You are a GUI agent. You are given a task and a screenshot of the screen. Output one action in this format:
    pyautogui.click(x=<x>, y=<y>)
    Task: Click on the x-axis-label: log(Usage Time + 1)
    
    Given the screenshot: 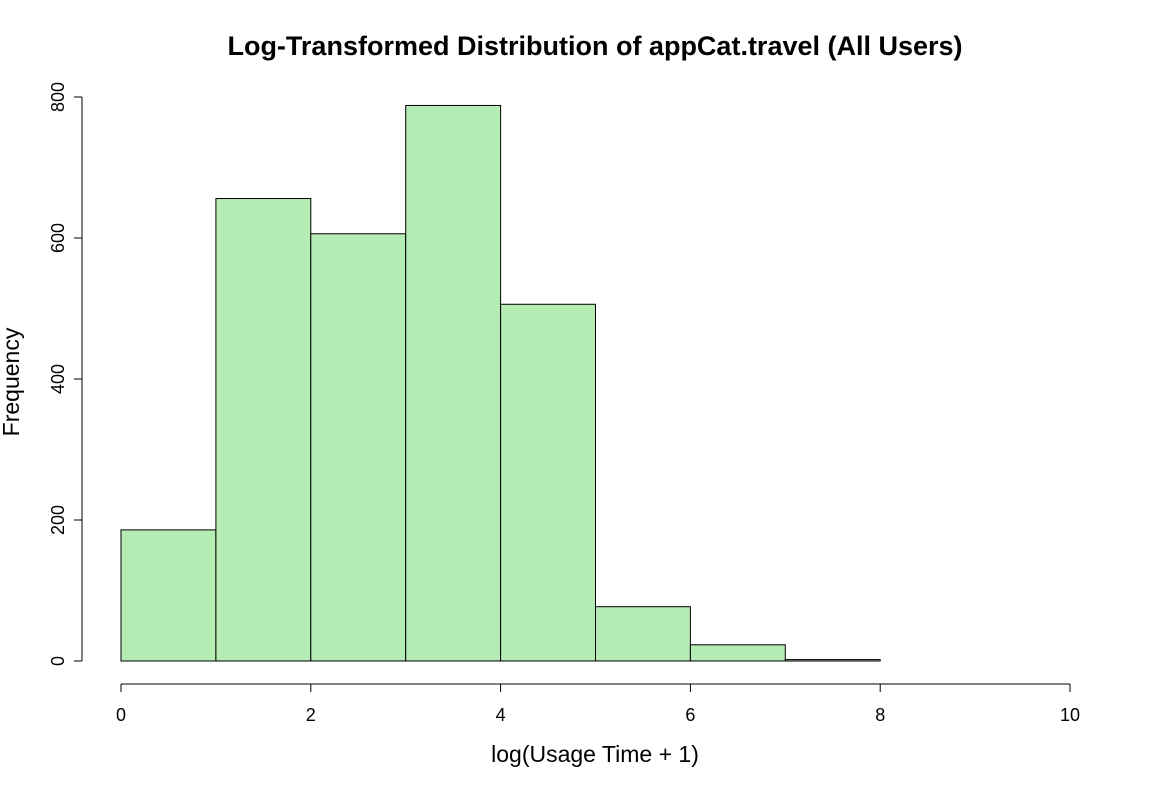 What is the action you would take?
    pyautogui.click(x=595, y=754)
    